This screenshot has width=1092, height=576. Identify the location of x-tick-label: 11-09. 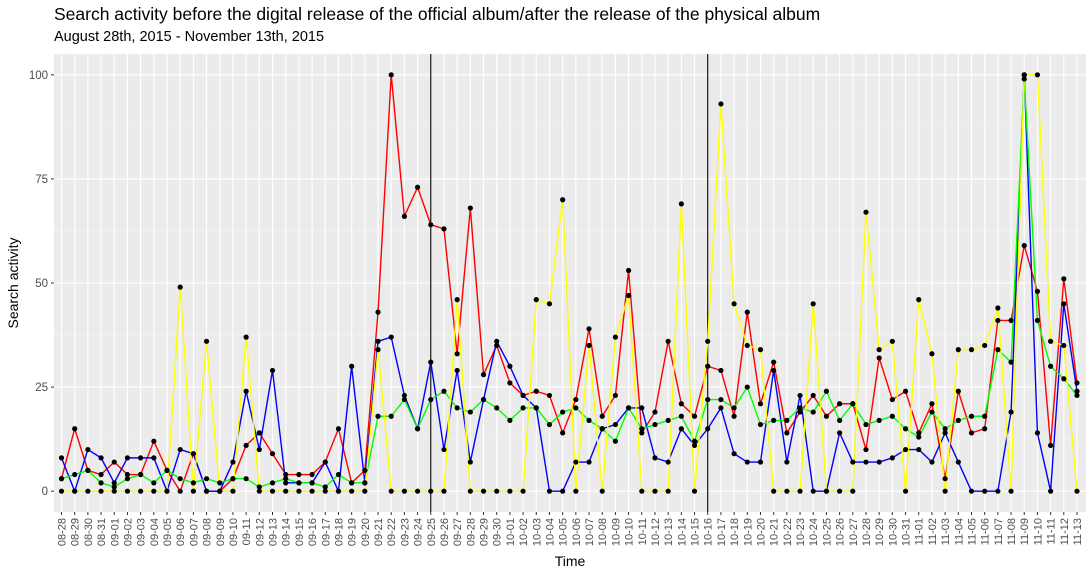
(1025, 531).